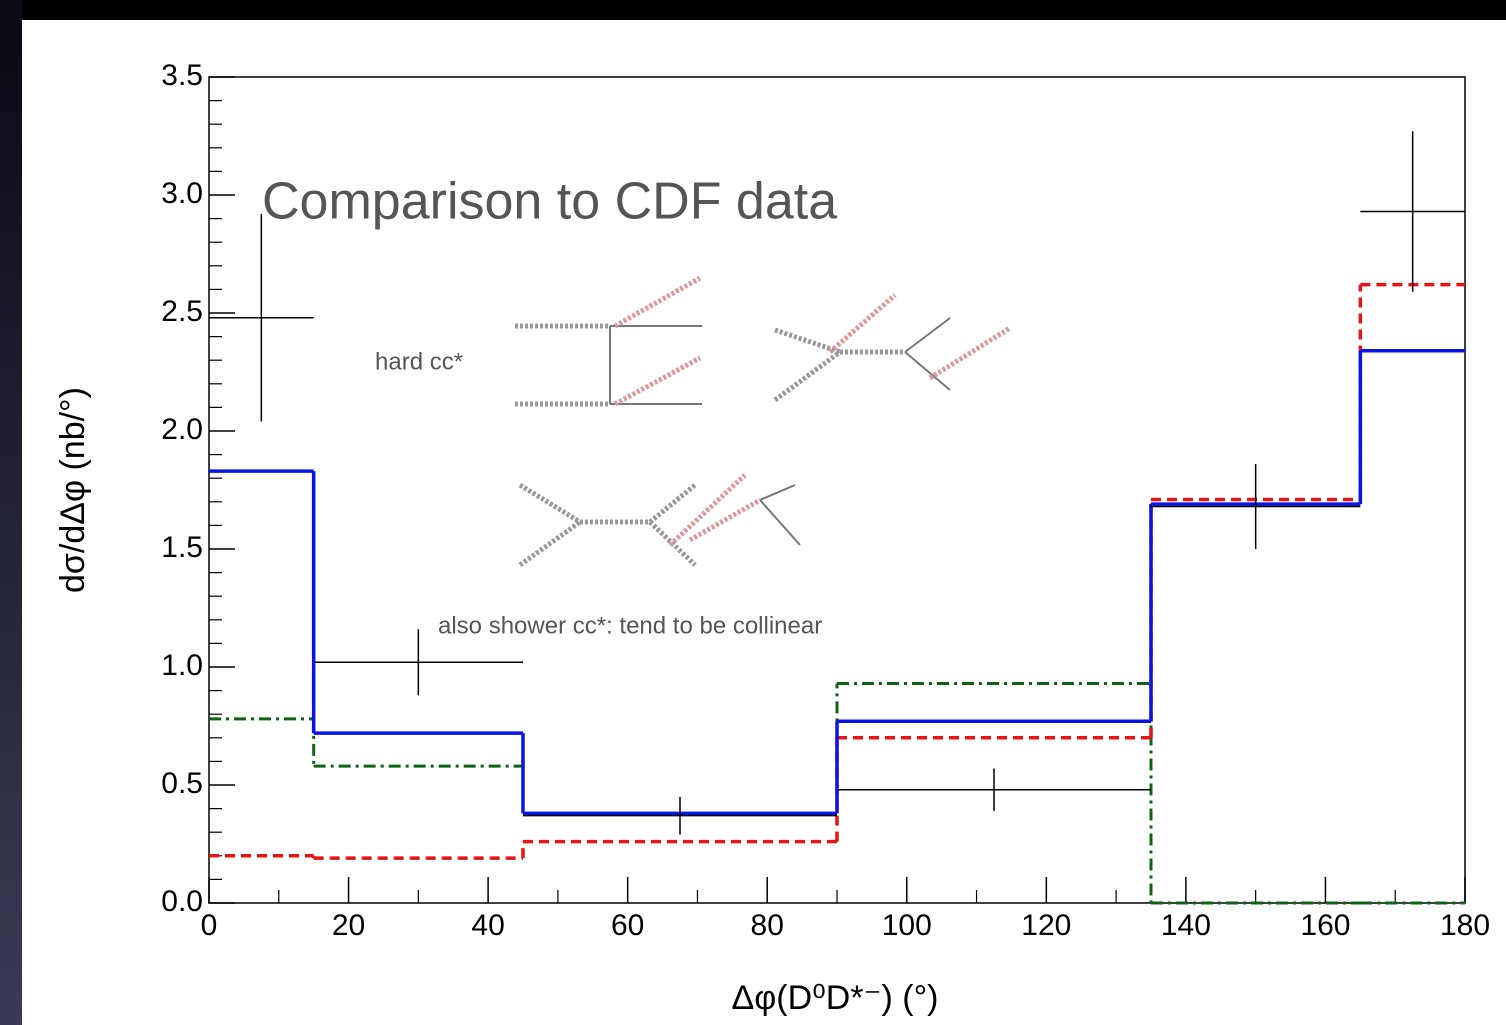 This screenshot has height=1025, width=1506. I want to click on annotation: also shower cc*: tend to be collinear, so click(630, 625).